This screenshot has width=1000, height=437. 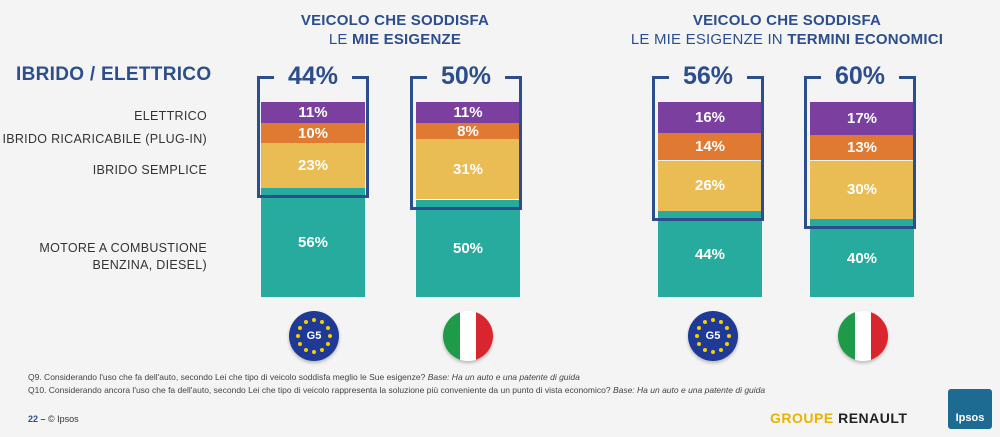 I want to click on data-label: 14%, so click(x=710, y=147).